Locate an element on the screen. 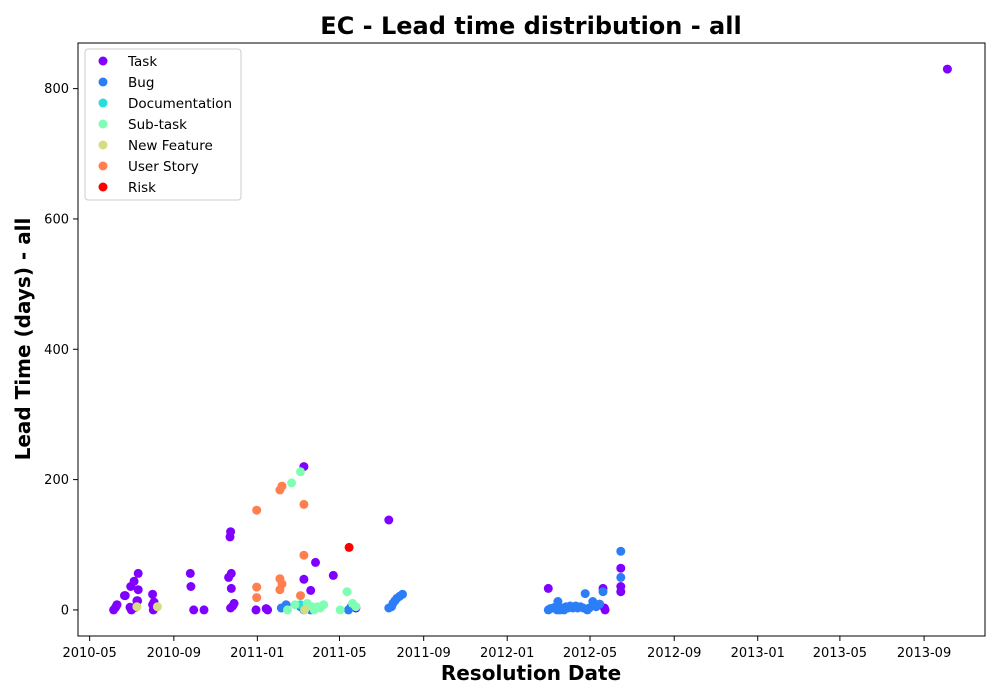  legend-marker-new-feature is located at coordinates (103, 145).